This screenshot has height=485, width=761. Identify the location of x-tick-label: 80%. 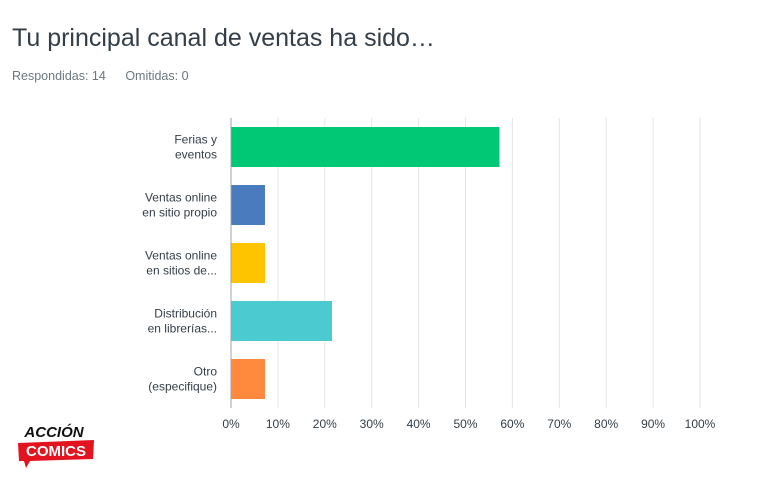
(606, 424).